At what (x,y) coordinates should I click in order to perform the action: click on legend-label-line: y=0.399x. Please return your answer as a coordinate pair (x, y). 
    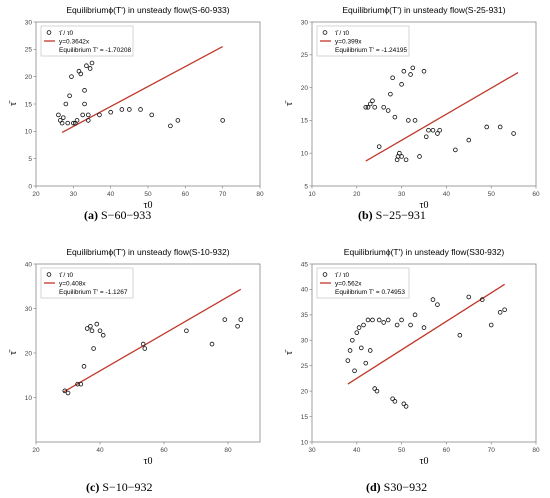
    Looking at the image, I should click on (348, 42).